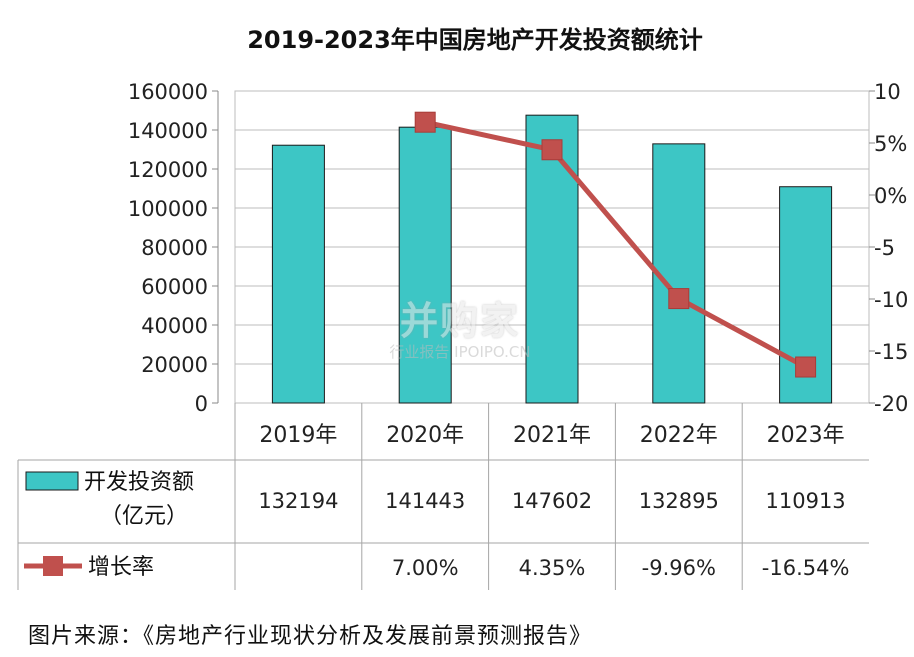 The image size is (914, 657). What do you see at coordinates (887, 92) in the screenshot?
I see `right-axis-tick-label: 10` at bounding box center [887, 92].